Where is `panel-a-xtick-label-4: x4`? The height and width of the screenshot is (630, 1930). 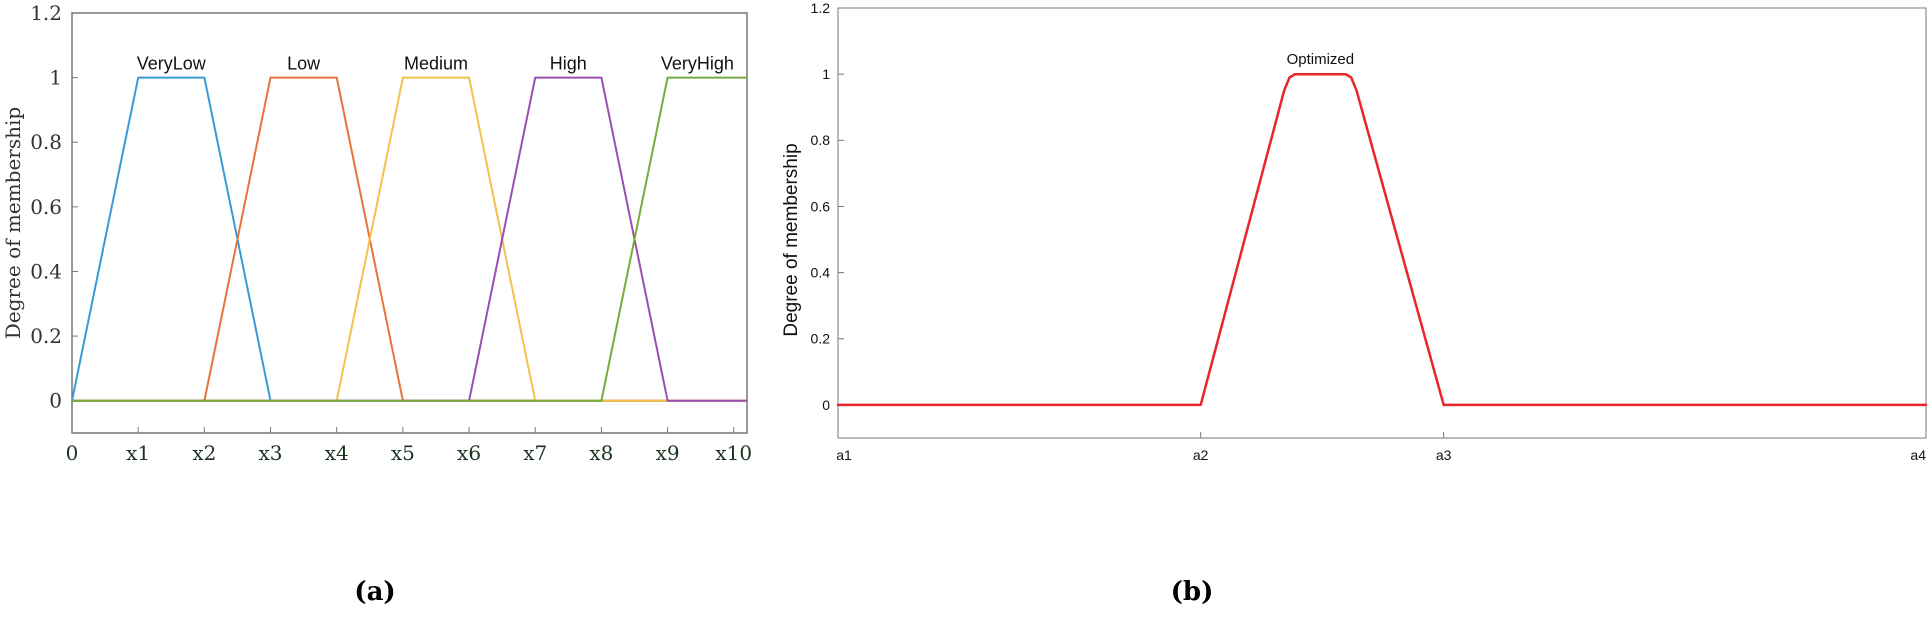 panel-a-xtick-label-4: x4 is located at coordinates (337, 453).